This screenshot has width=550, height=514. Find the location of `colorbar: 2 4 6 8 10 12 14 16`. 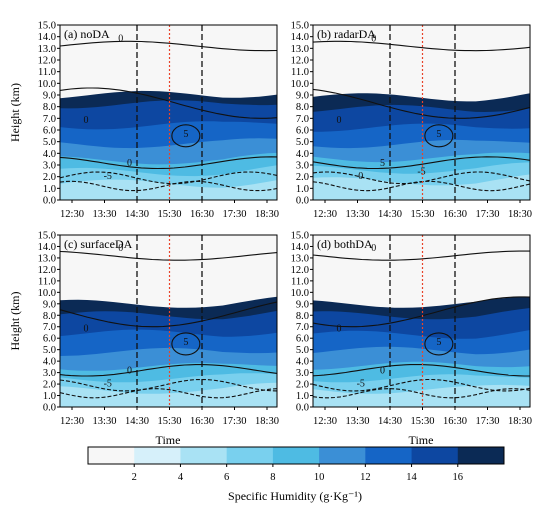

colorbar: 2 4 6 8 10 12 14 16 is located at coordinates (296, 464).